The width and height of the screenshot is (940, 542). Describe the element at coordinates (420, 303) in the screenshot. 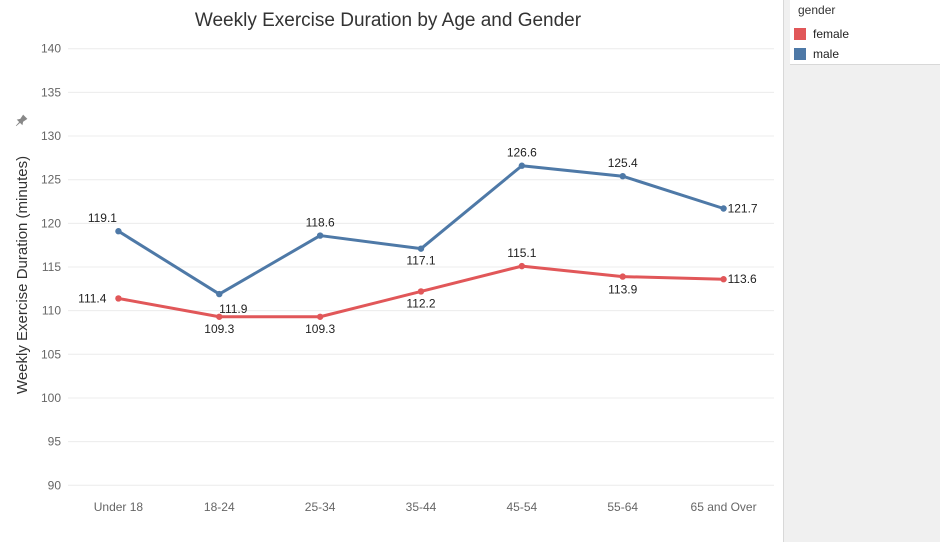

I see `data-label-female: 112.2` at that location.